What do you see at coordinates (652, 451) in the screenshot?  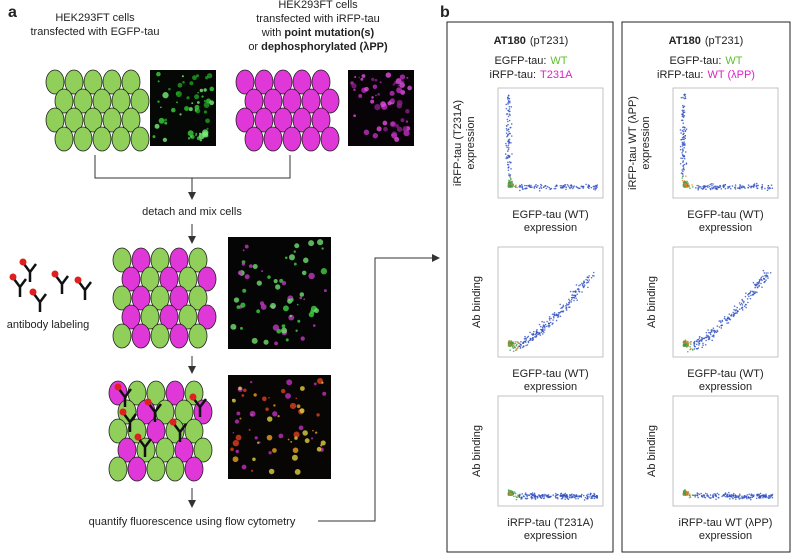 I see `y-axis-label: Ab binding` at bounding box center [652, 451].